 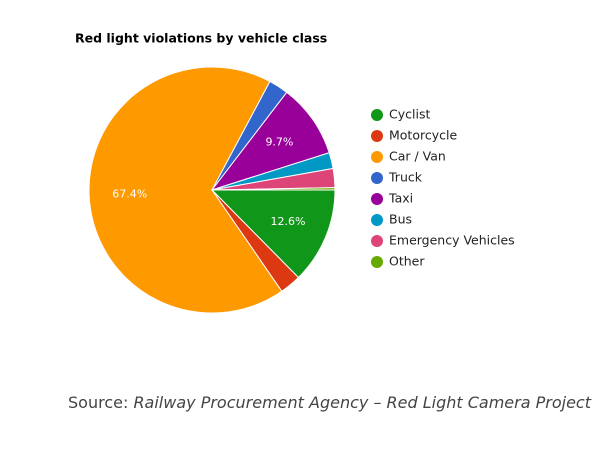 I want to click on chart-title: Red light violations by vehicle class, so click(x=201, y=38).